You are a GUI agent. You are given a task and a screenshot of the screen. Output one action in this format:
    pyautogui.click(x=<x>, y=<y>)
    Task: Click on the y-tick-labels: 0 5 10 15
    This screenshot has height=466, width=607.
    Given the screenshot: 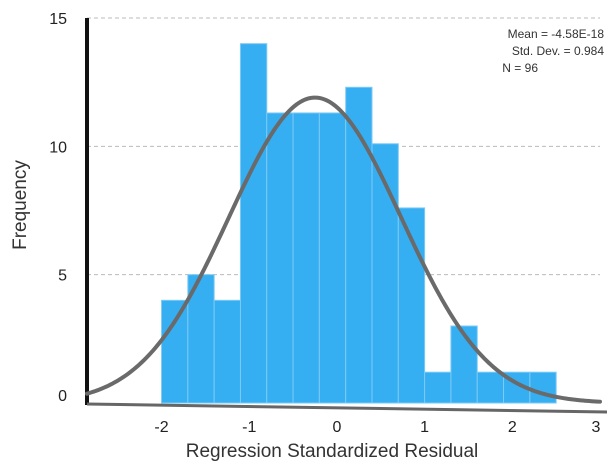 What is the action you would take?
    pyautogui.click(x=58, y=208)
    